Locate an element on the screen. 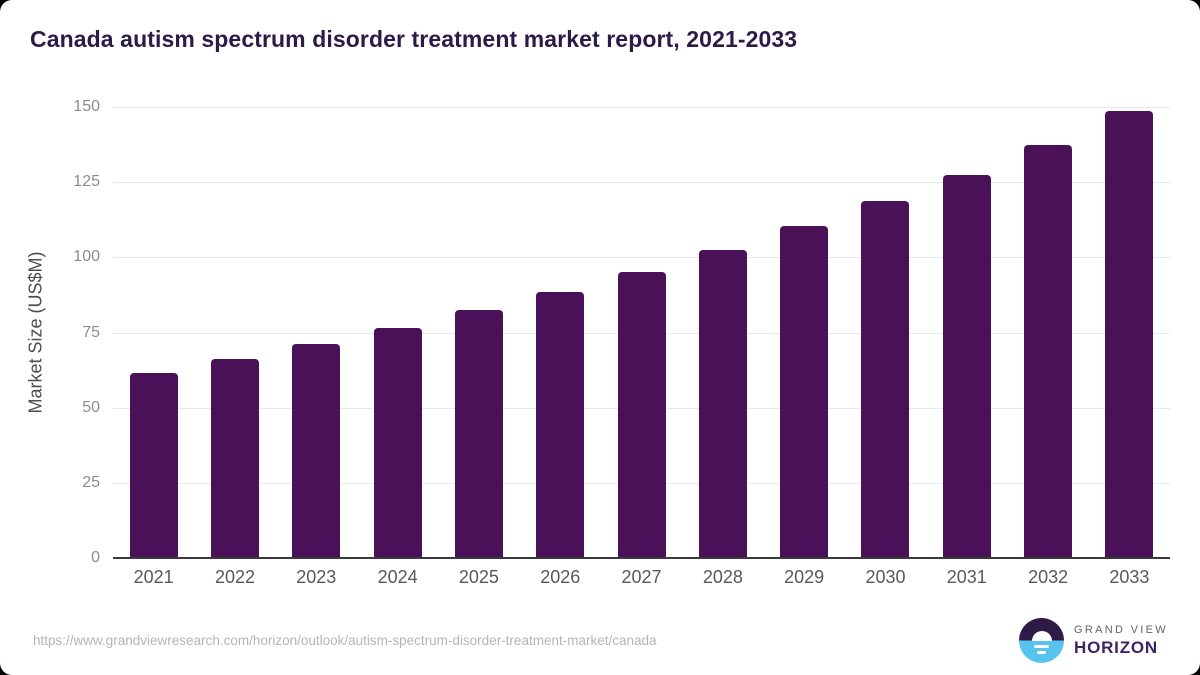  x-label-2032: 2032 is located at coordinates (1048, 577).